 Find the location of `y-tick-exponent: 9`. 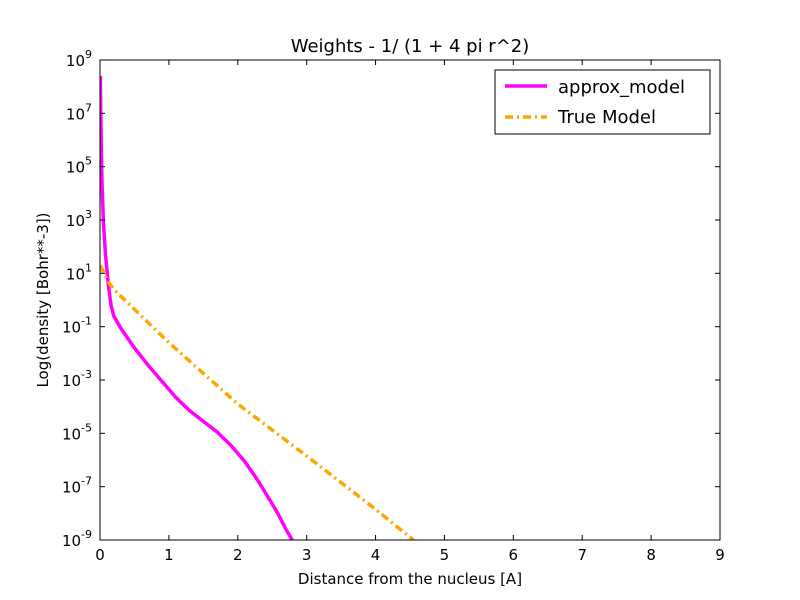

y-tick-exponent: 9 is located at coordinates (88, 54).